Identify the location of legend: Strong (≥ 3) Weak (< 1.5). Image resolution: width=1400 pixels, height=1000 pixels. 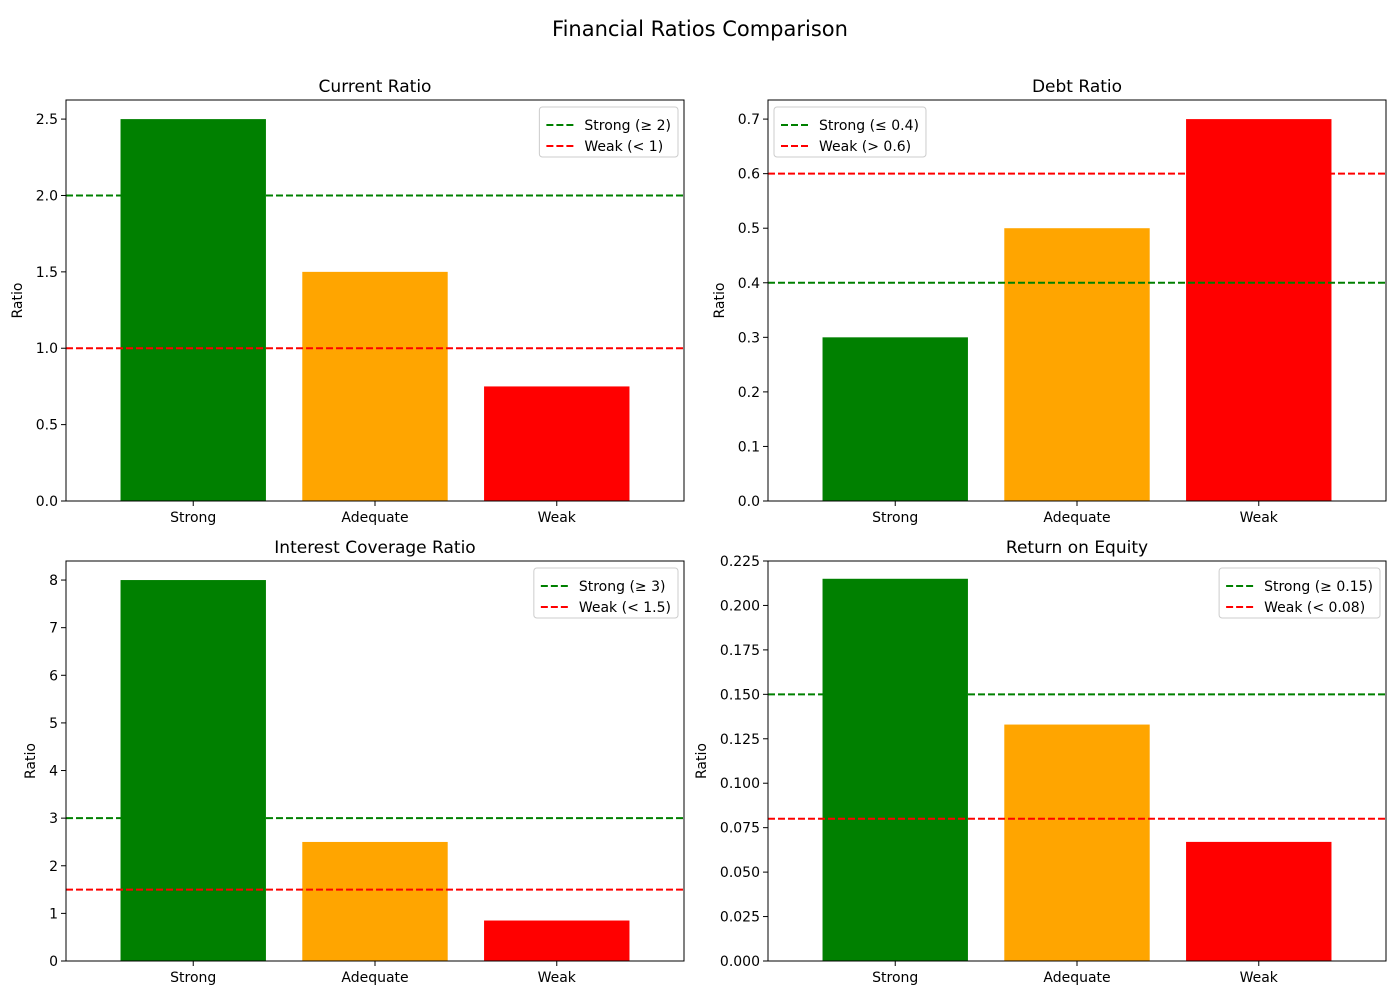
(606, 593).